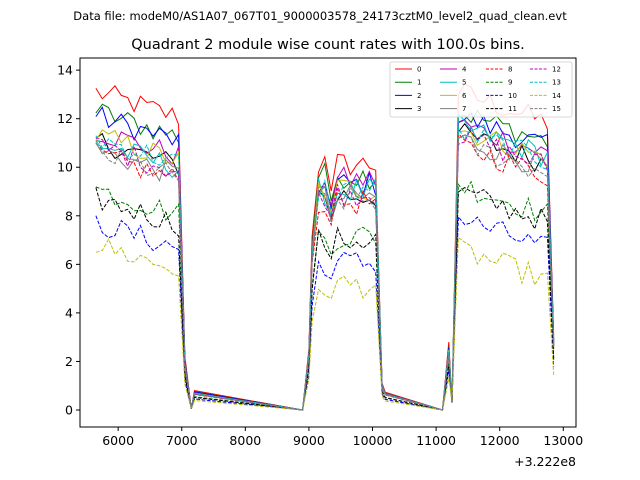 This screenshot has height=480, width=640. Describe the element at coordinates (510, 83) in the screenshot. I see `legend-label-9: 9` at that location.